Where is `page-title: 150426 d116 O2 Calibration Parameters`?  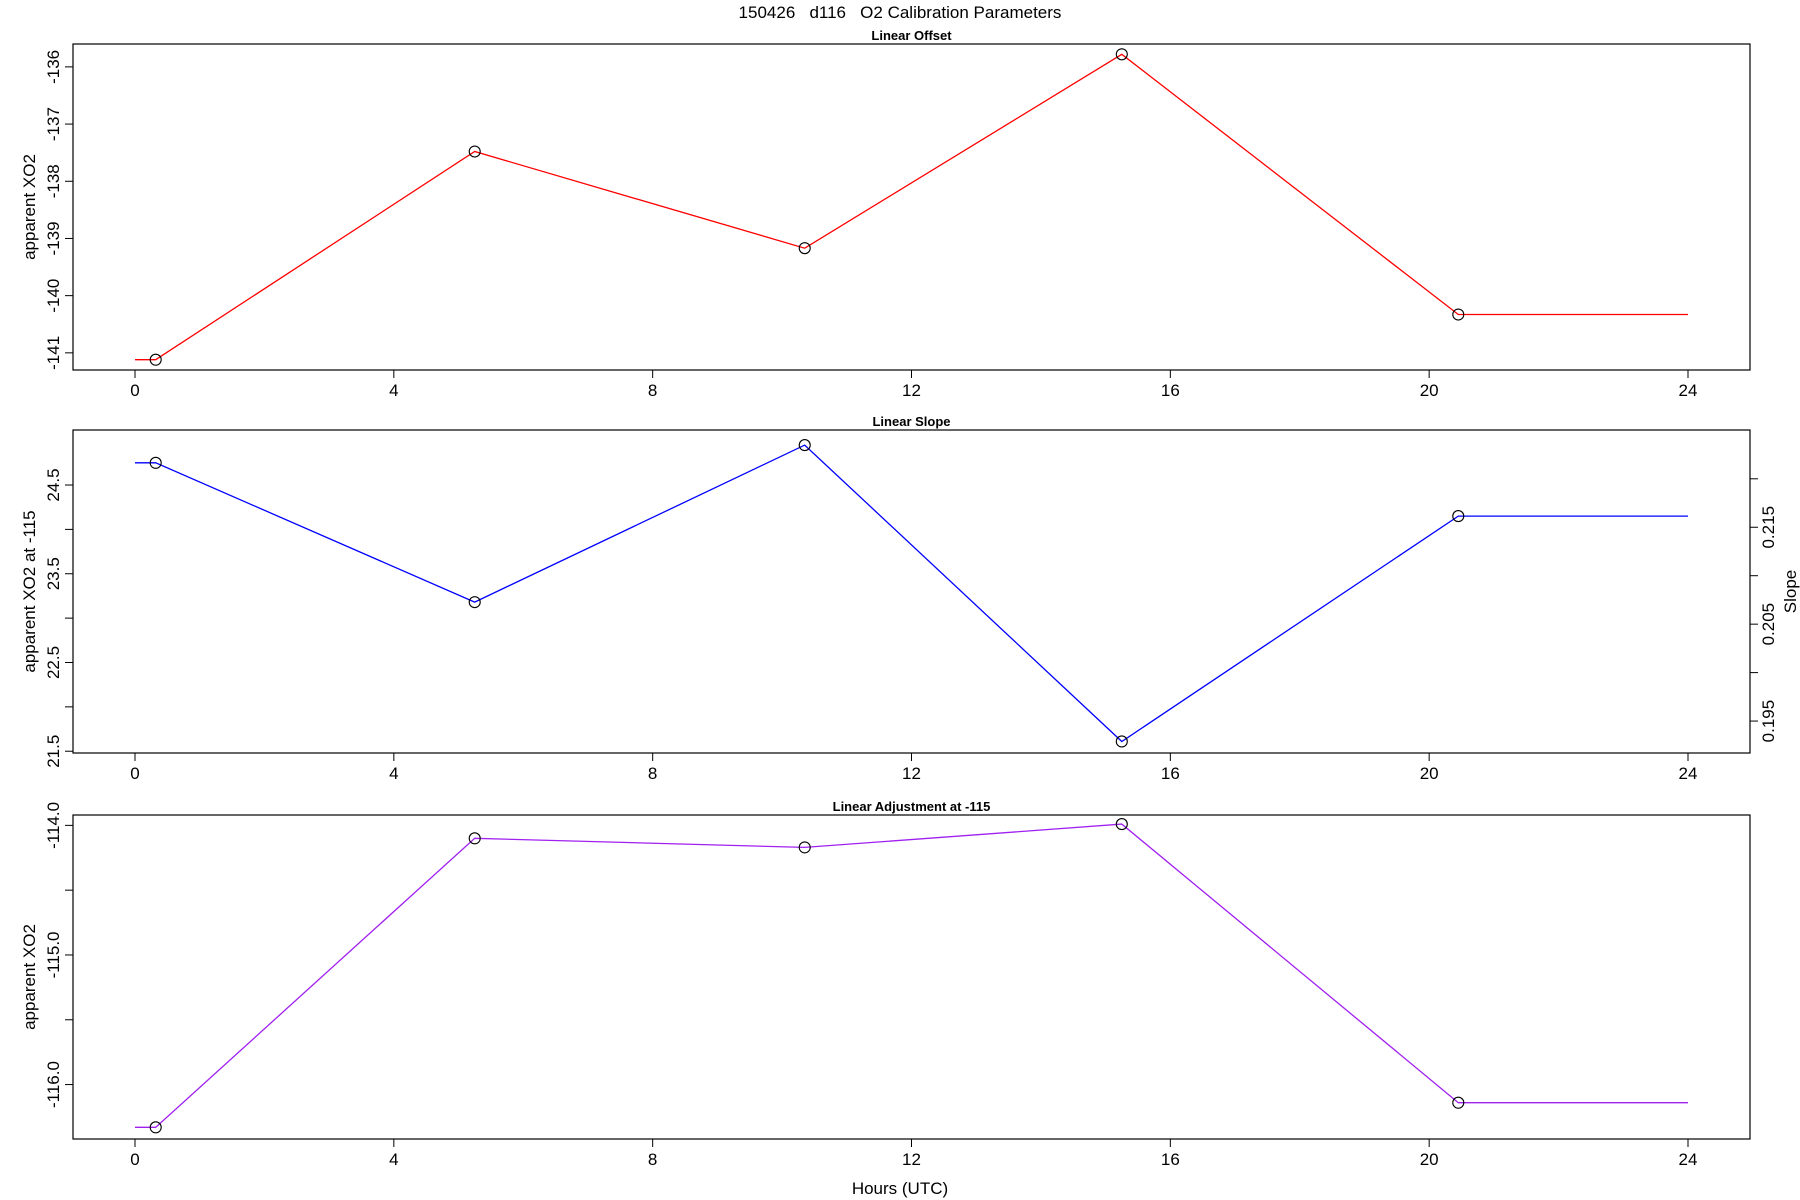 page-title: 150426 d116 O2 Calibration Parameters is located at coordinates (900, 12).